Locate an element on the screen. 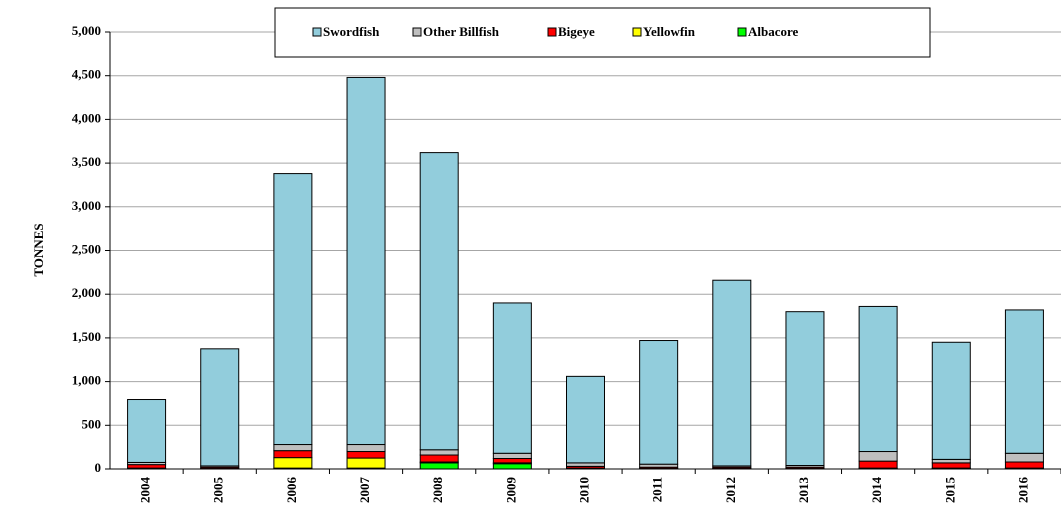 This screenshot has height=516, width=1061. x-tick-label: 2014 is located at coordinates (876, 490).